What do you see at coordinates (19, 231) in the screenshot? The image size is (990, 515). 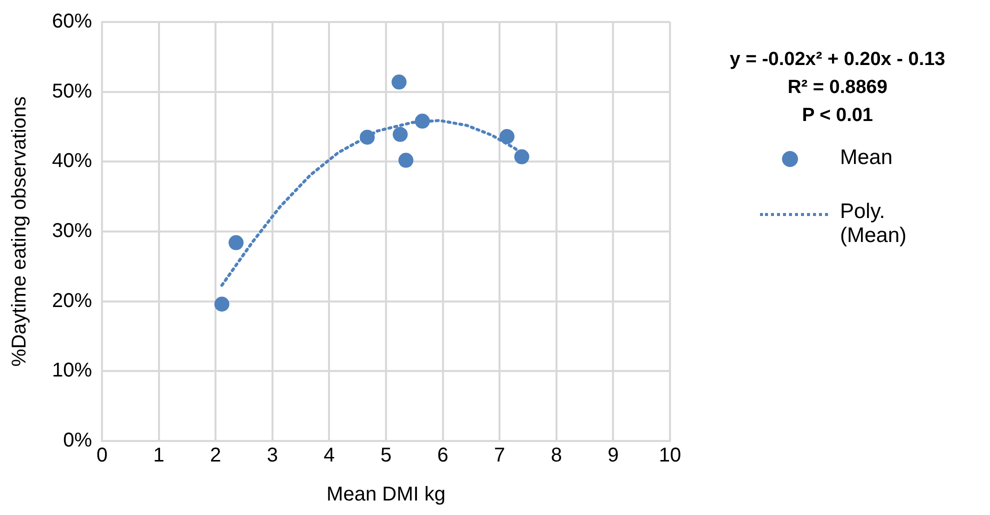 I see `y-axis-title: %Daytime eating observations` at bounding box center [19, 231].